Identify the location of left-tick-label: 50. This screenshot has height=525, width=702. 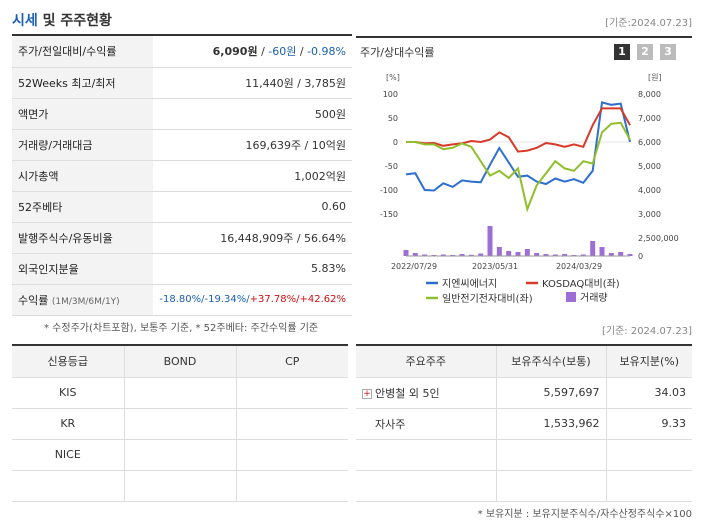
(393, 118).